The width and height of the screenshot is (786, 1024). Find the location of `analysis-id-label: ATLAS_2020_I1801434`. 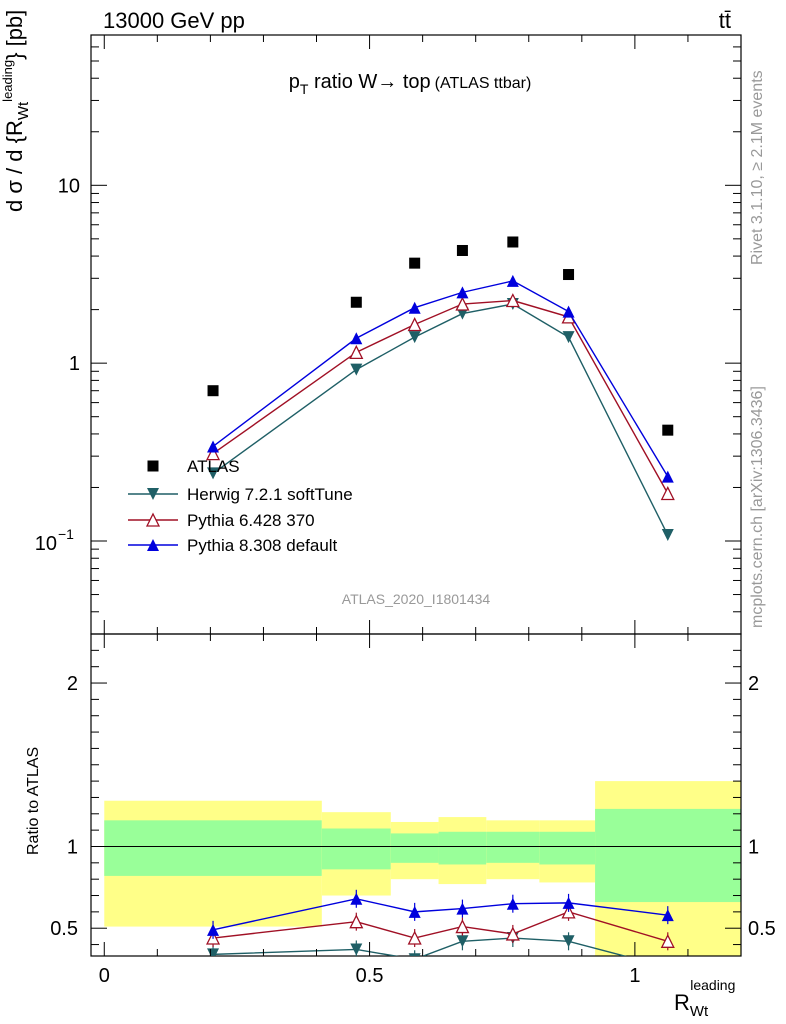

analysis-id-label: ATLAS_2020_I1801434 is located at coordinates (416, 599).